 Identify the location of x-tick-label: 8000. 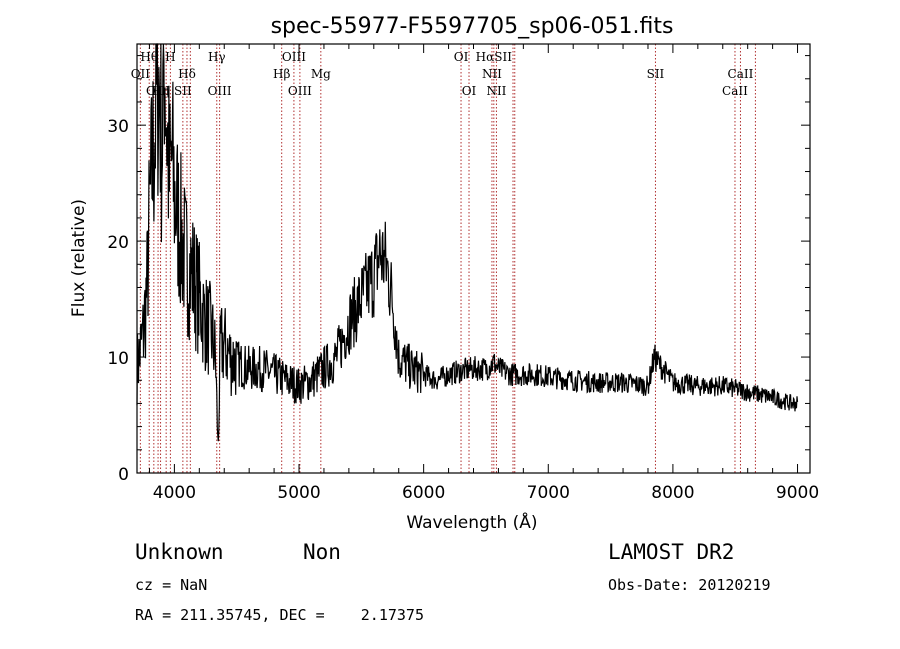
(672, 493).